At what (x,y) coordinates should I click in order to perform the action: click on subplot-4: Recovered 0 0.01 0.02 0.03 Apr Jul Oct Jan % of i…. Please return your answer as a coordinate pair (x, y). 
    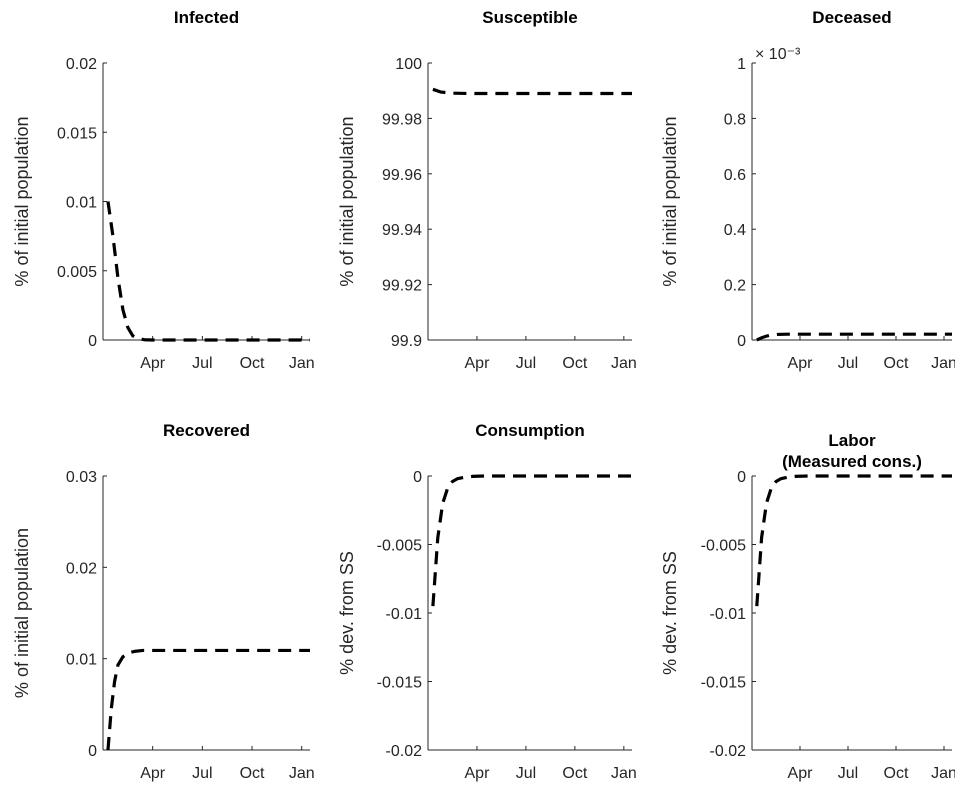
    Looking at the image, I should click on (163, 601).